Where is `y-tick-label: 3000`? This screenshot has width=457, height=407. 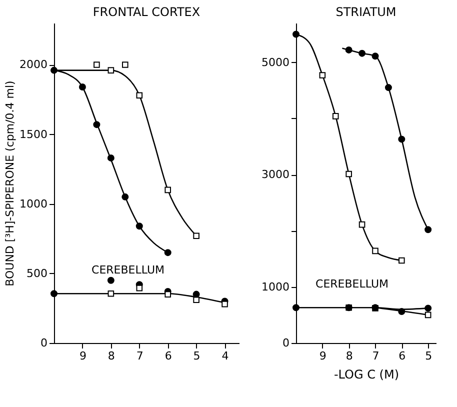
y-tick-label: 3000 is located at coordinates (276, 175).